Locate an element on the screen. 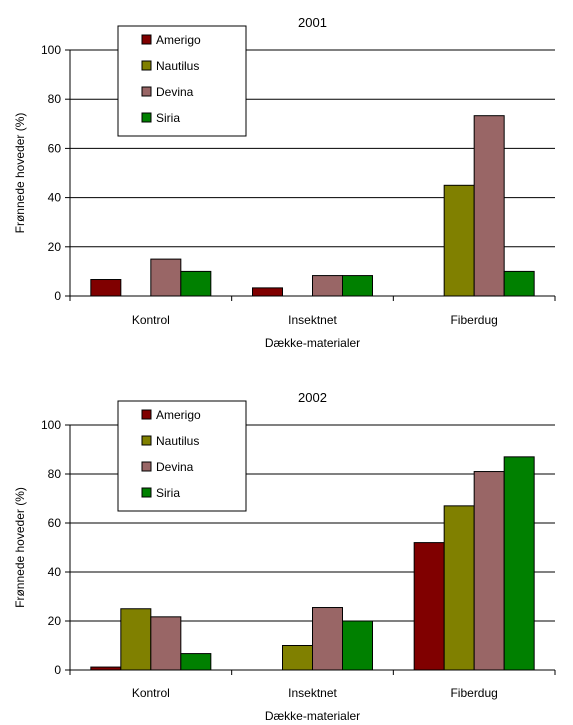  chart-title: 2002 is located at coordinates (312, 397).